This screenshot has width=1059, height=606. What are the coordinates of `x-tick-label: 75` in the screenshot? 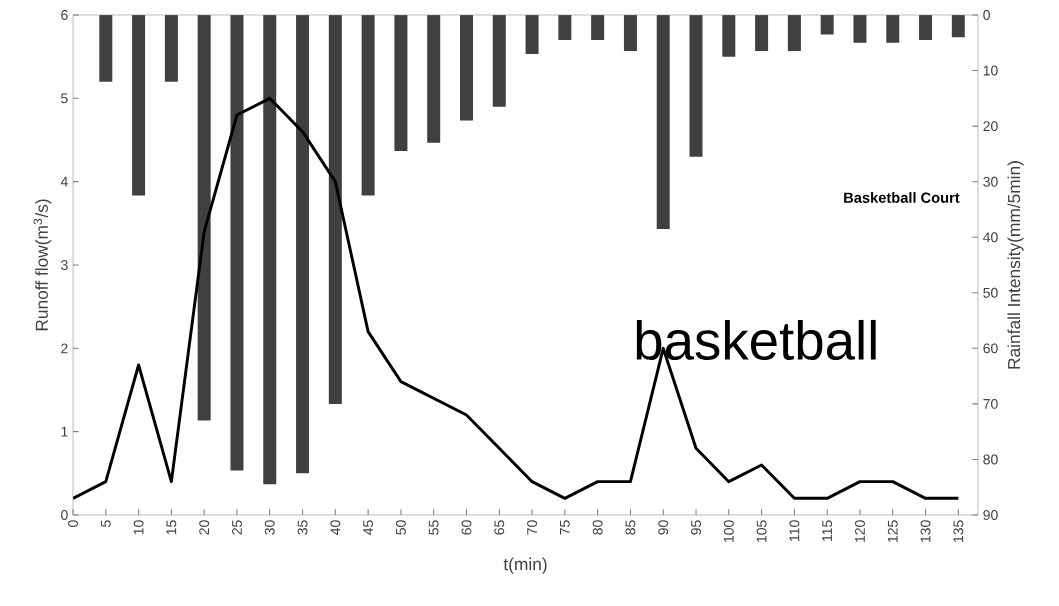 It's located at (564, 527).